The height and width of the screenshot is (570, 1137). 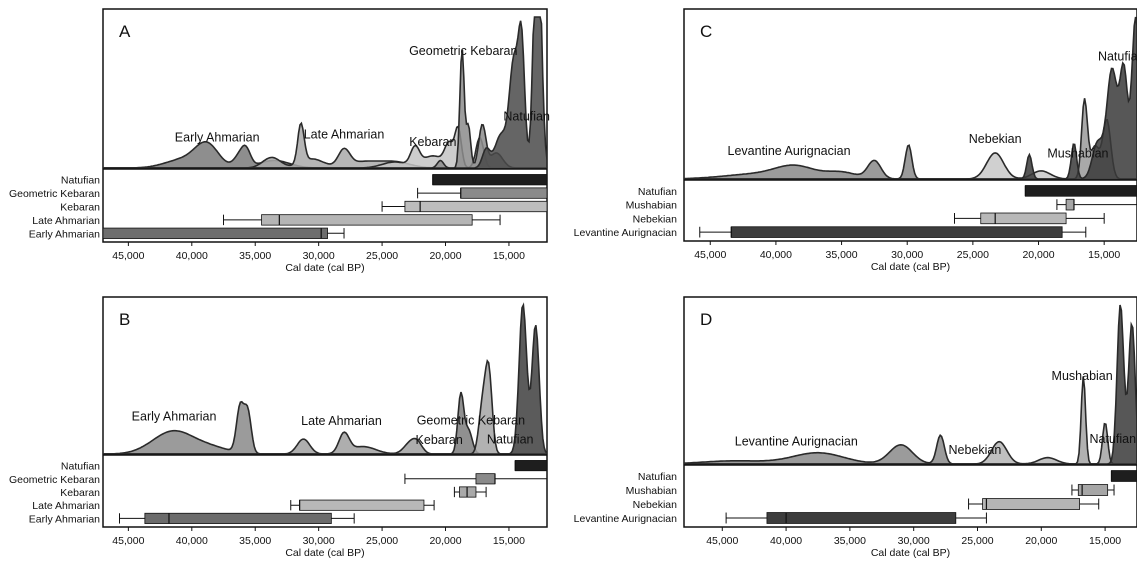 What do you see at coordinates (125, 31) in the screenshot?
I see `panel-letter: A` at bounding box center [125, 31].